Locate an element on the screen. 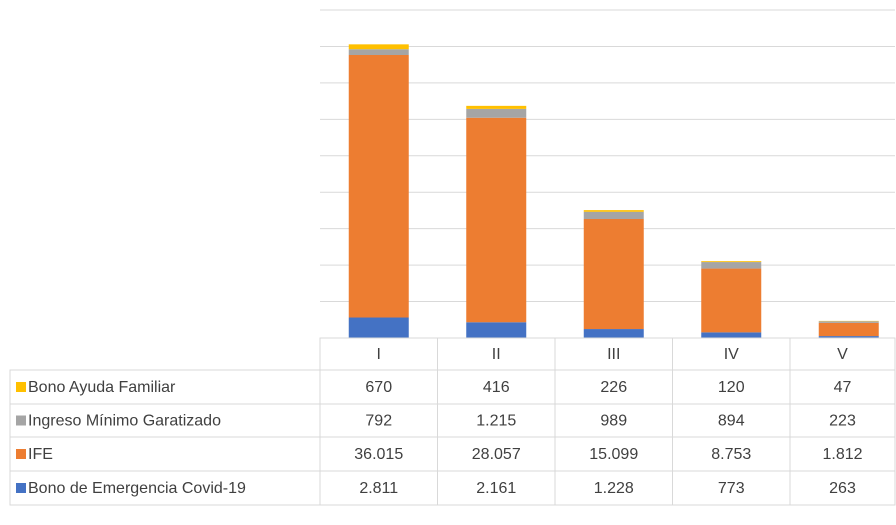 This screenshot has height=525, width=896. legend-label: Ingreso Mínimo Garatizado is located at coordinates (124, 421).